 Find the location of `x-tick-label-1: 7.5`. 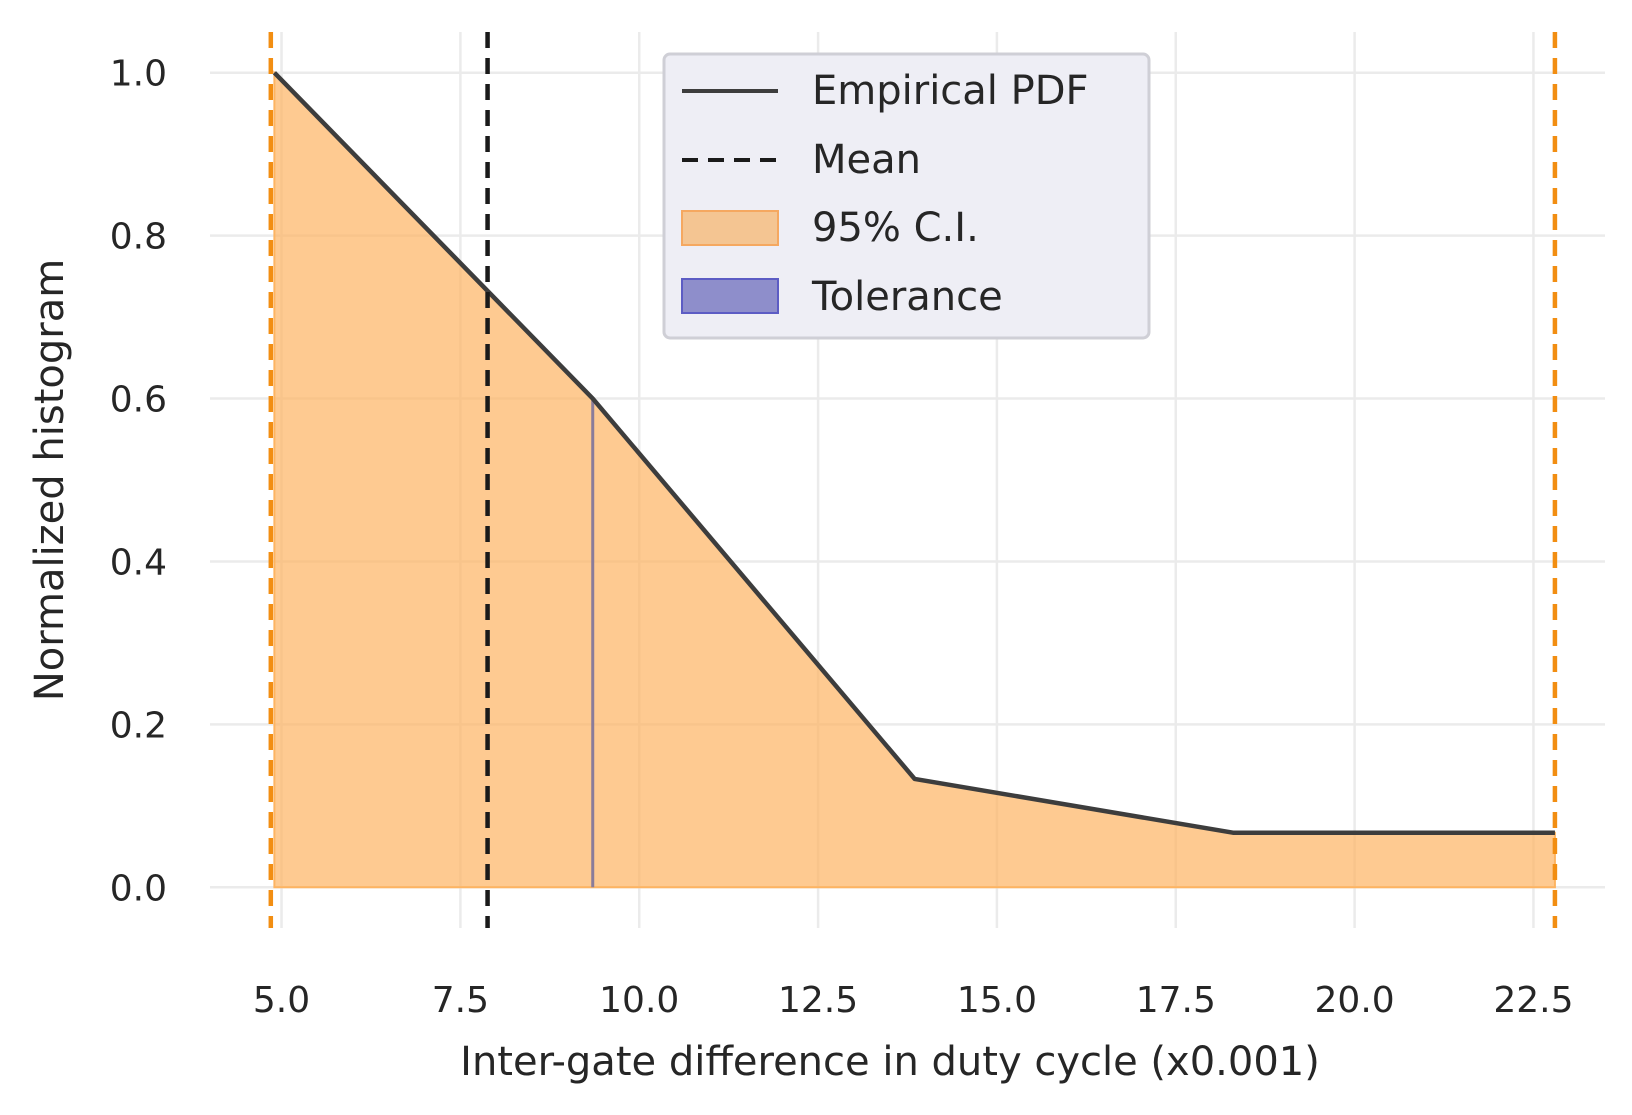

x-tick-label-1: 7.5 is located at coordinates (460, 1000).